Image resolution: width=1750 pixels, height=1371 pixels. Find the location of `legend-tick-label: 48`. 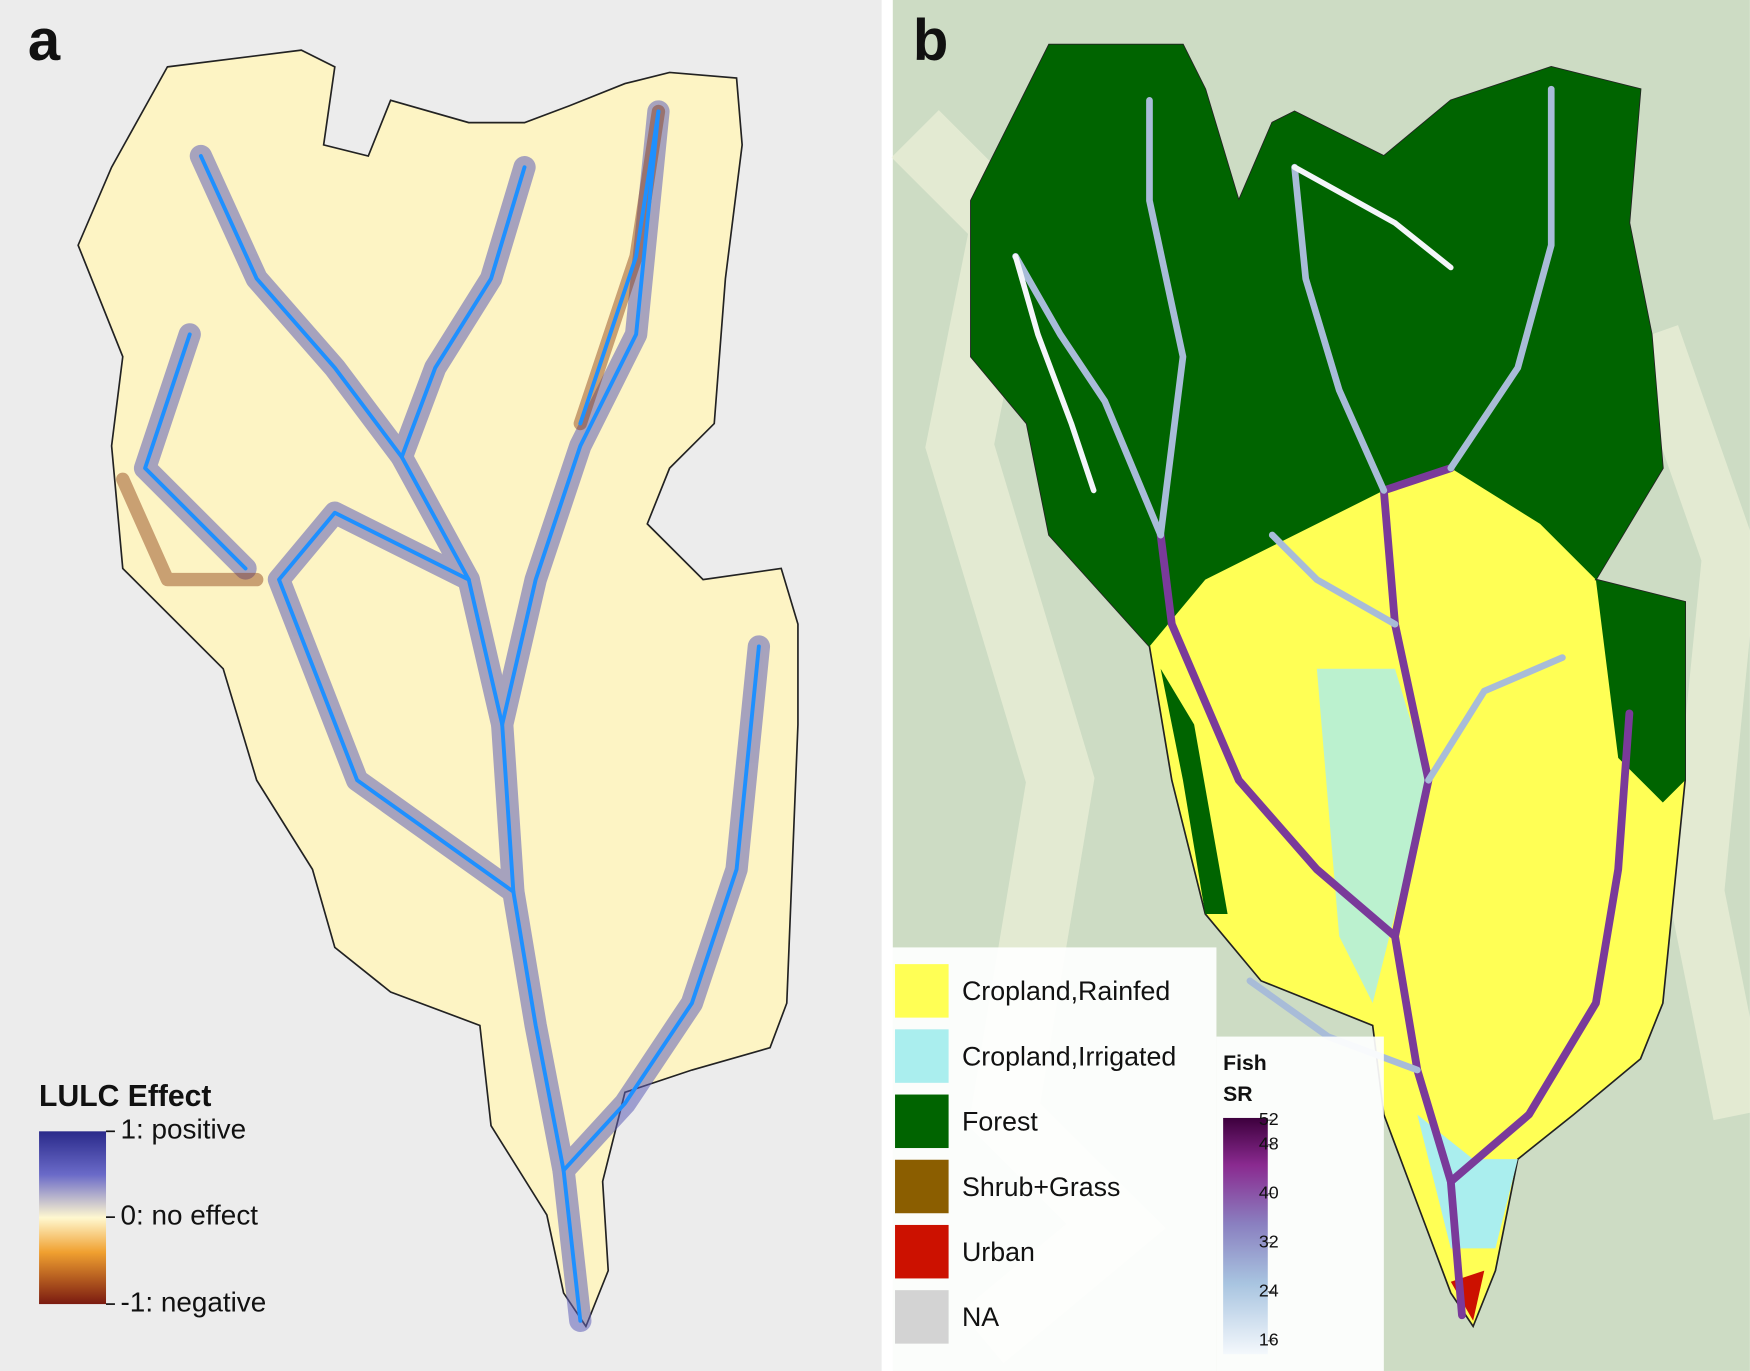

legend-tick-label: 48 is located at coordinates (1269, 1143).